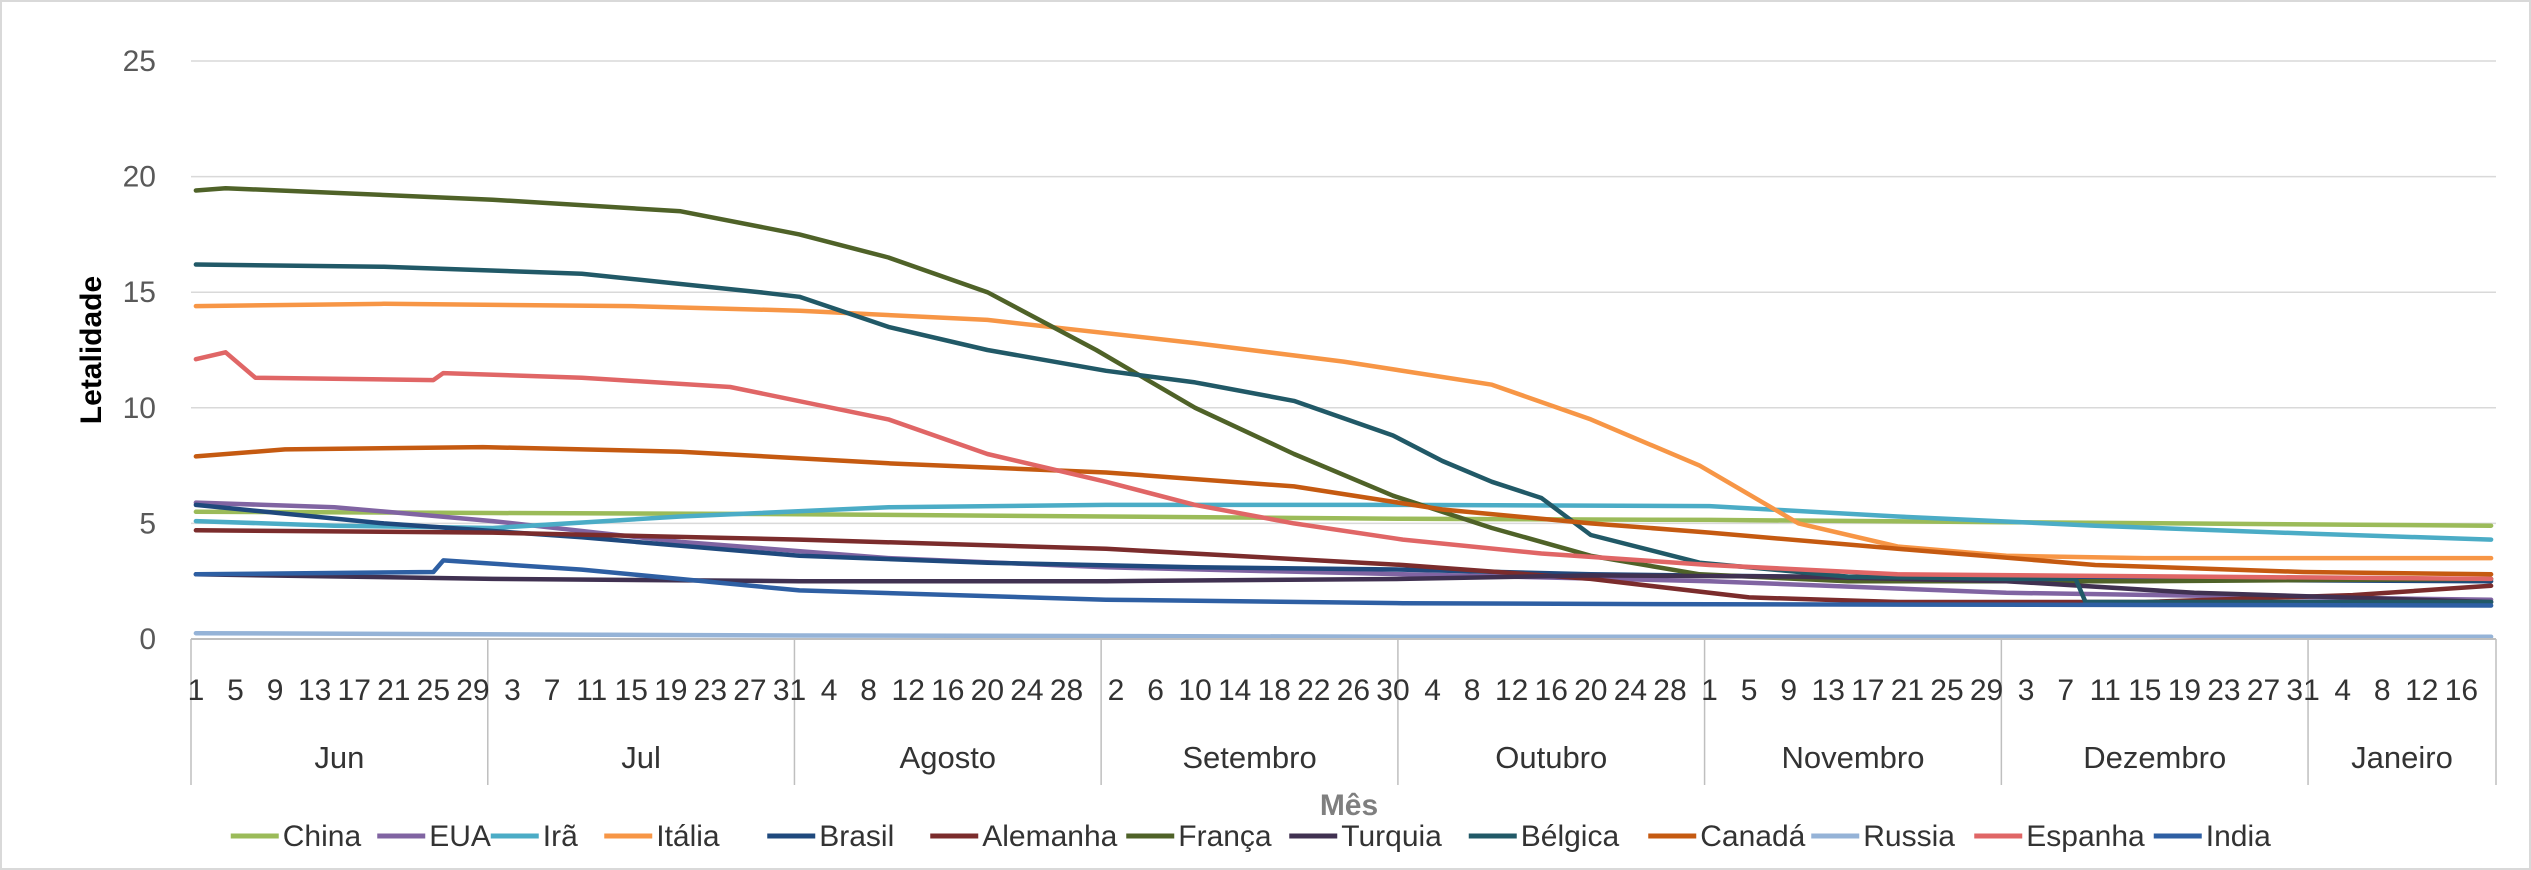 The image size is (2531, 870). I want to click on y-axis-ticks: 0 5 10 15 20 25, so click(139, 350).